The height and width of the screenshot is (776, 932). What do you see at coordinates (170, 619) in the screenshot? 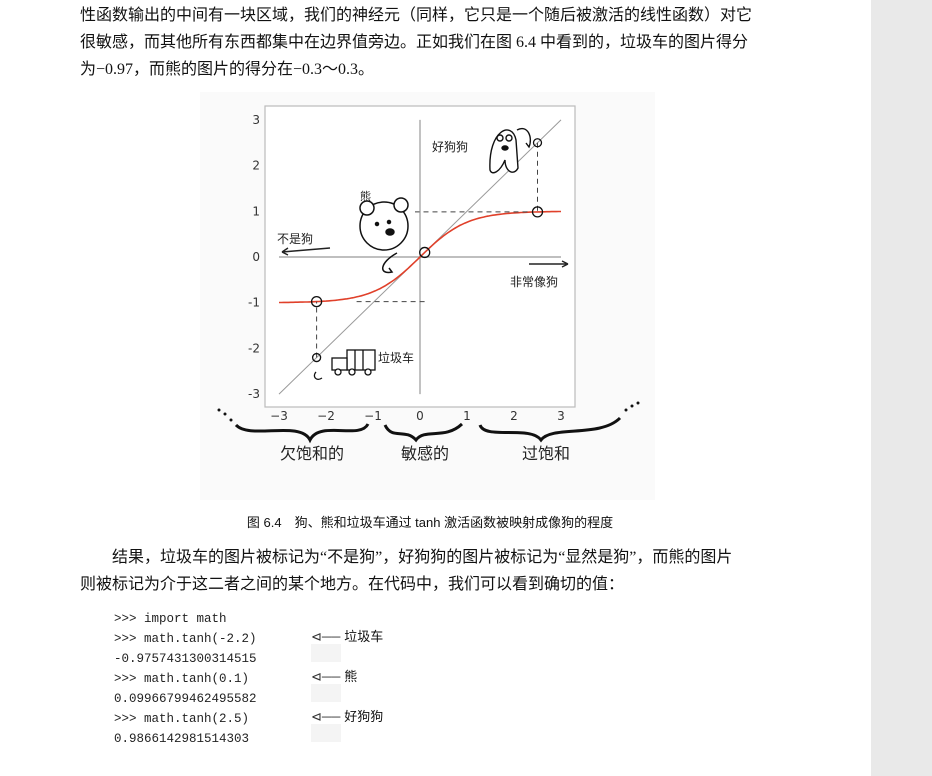
I see `code-line: >>> import math` at bounding box center [170, 619].